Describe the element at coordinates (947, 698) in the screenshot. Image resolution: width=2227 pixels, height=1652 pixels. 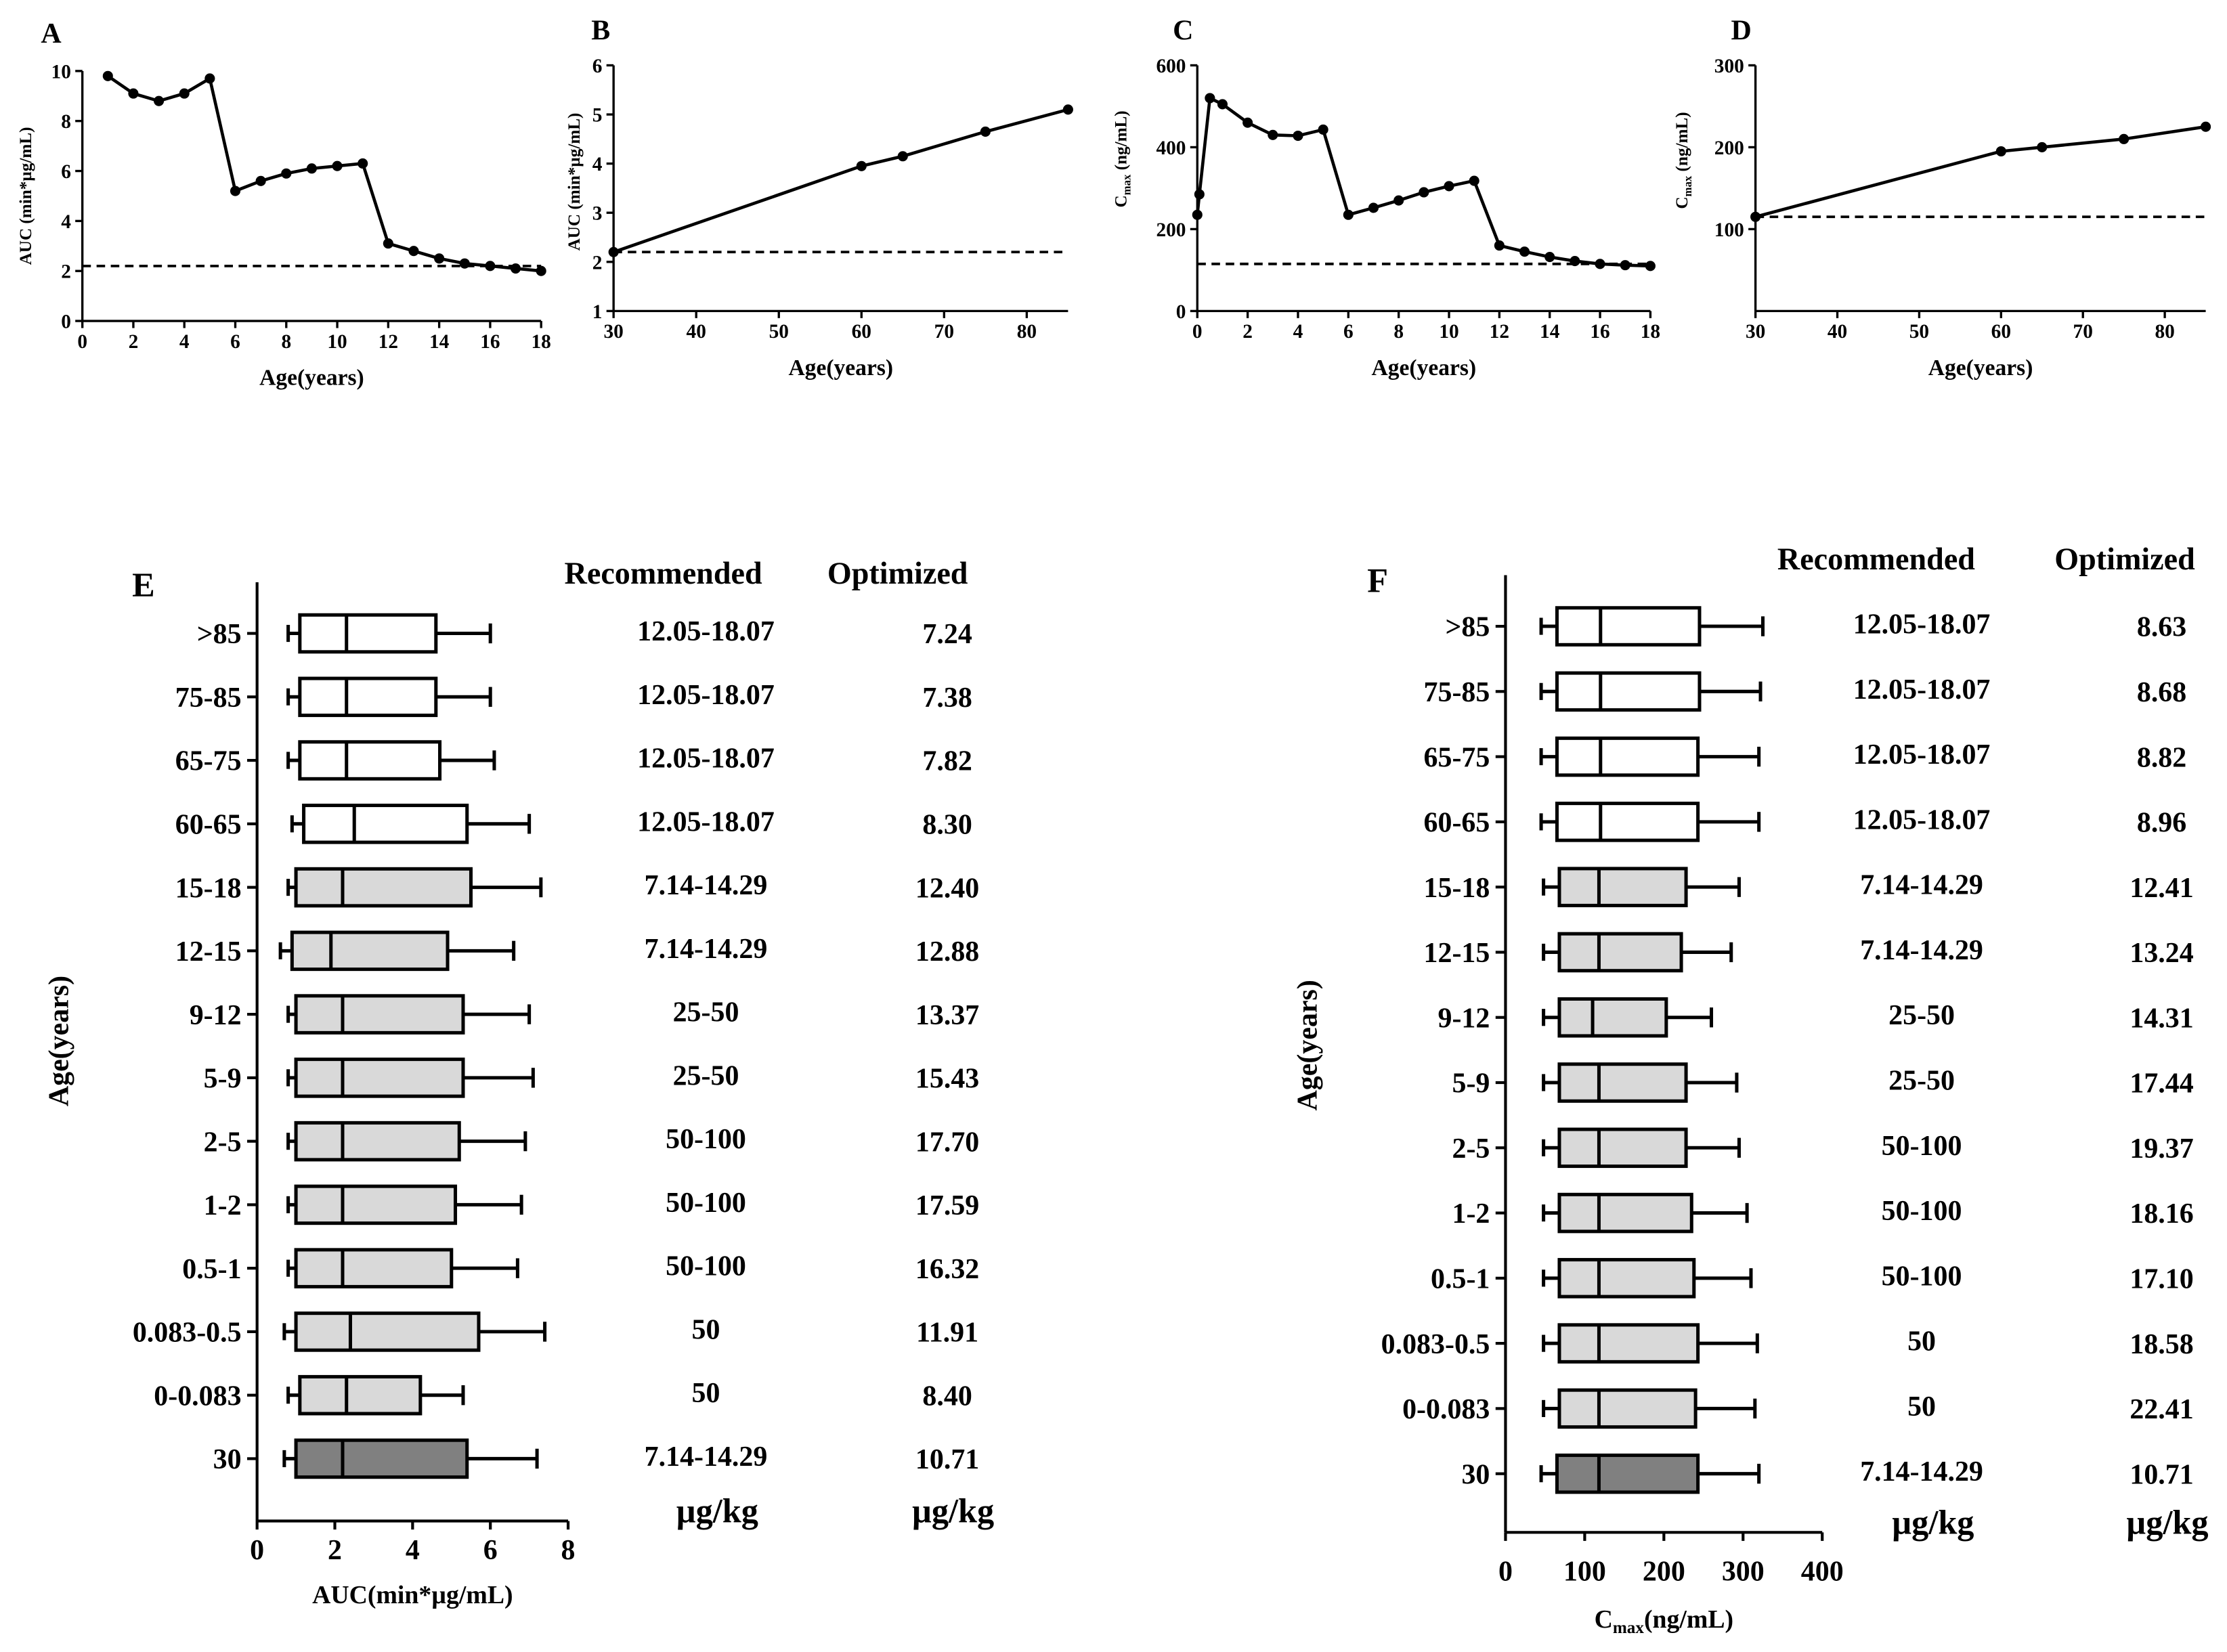
I see `optimized-dose: 7.38` at that location.